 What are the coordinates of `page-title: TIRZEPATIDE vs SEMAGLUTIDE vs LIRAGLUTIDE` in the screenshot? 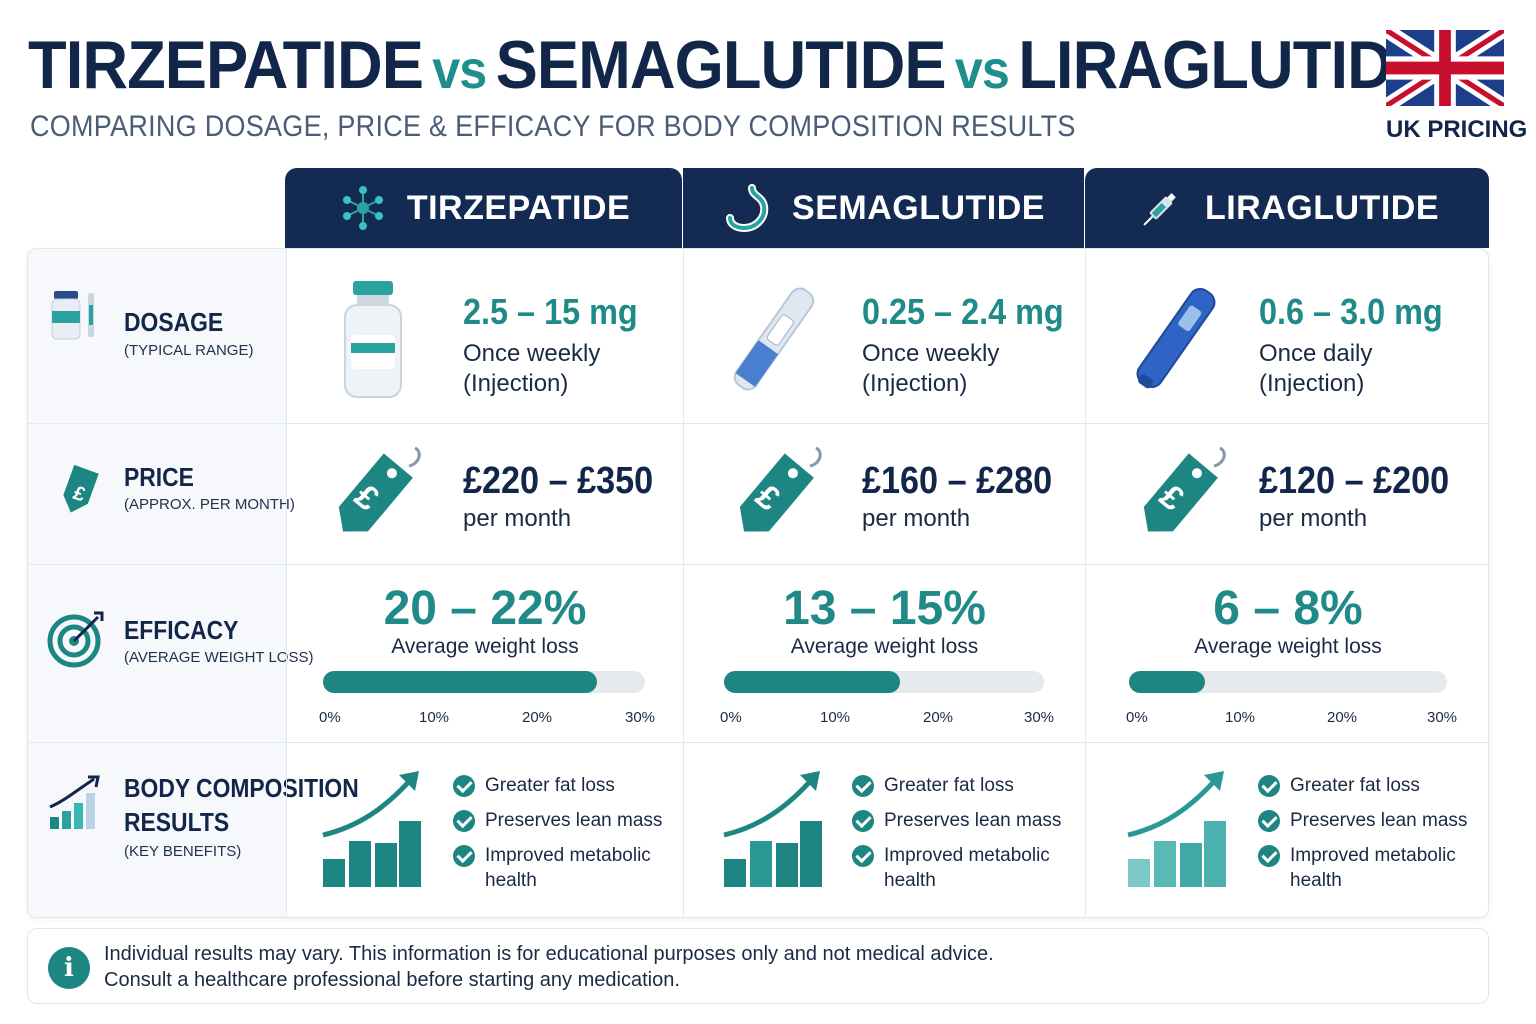 It's located at (731, 65).